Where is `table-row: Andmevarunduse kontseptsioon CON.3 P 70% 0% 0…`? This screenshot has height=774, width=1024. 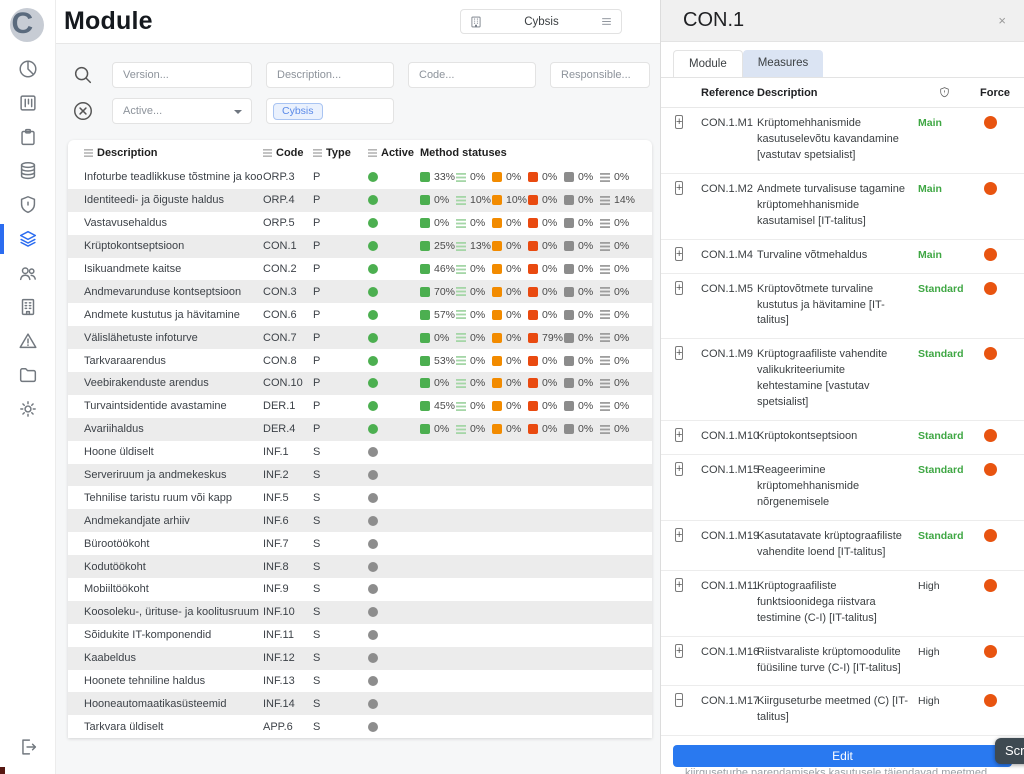
table-row: Andmevarunduse kontseptsioon CON.3 P 70% 0% 0… is located at coordinates (360, 292).